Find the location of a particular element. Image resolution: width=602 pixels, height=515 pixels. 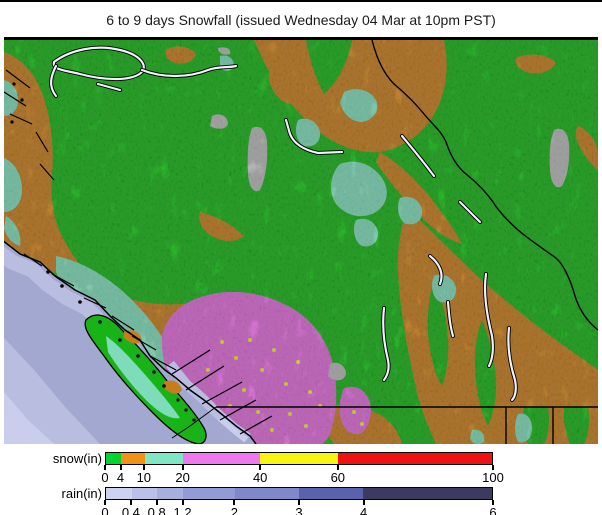

rain-tick-label: 1.2 is located at coordinates (182, 510).